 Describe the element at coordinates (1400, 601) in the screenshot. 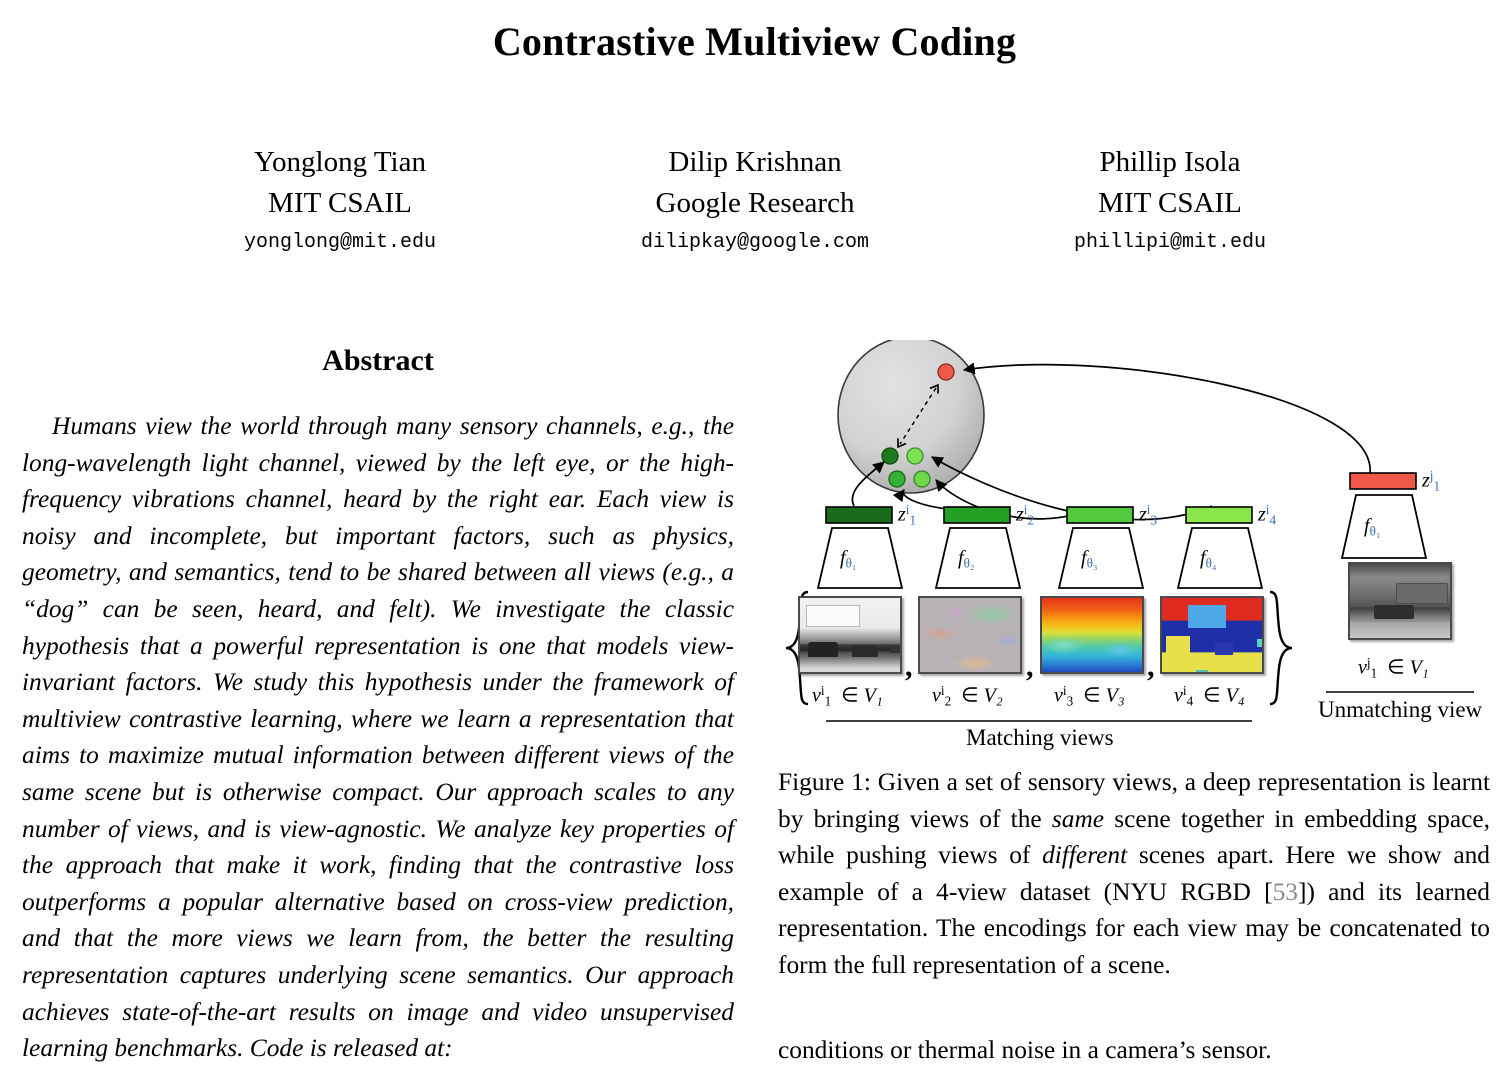

I see `view-thumbnail-unmatching-room` at that location.